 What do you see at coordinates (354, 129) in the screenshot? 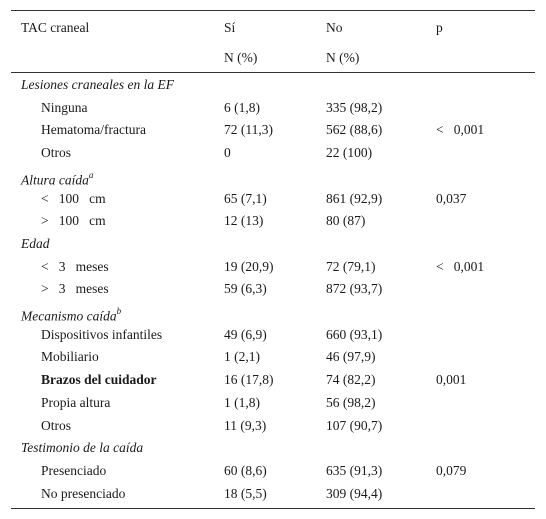
I see `cell-no: 562 (88,6)` at bounding box center [354, 129].